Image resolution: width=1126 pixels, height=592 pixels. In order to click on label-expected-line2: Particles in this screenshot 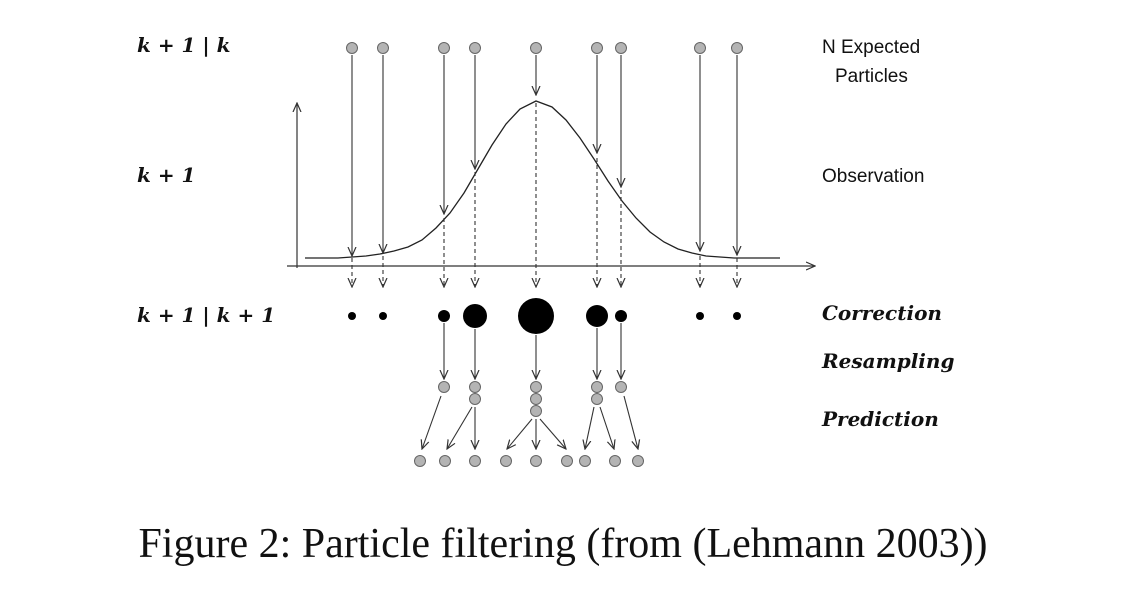, I will do `click(871, 76)`.